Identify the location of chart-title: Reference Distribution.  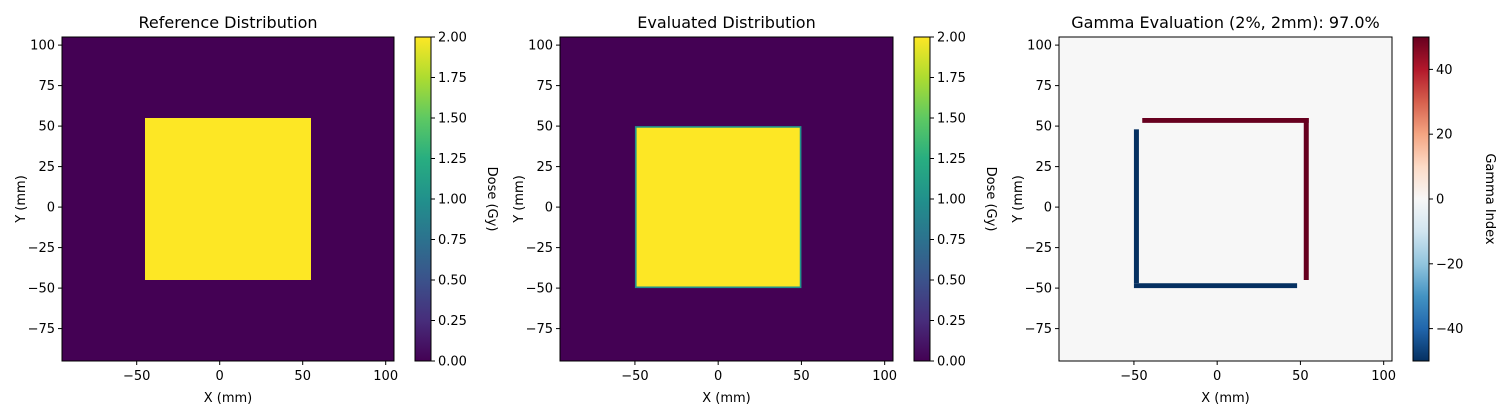
(228, 22).